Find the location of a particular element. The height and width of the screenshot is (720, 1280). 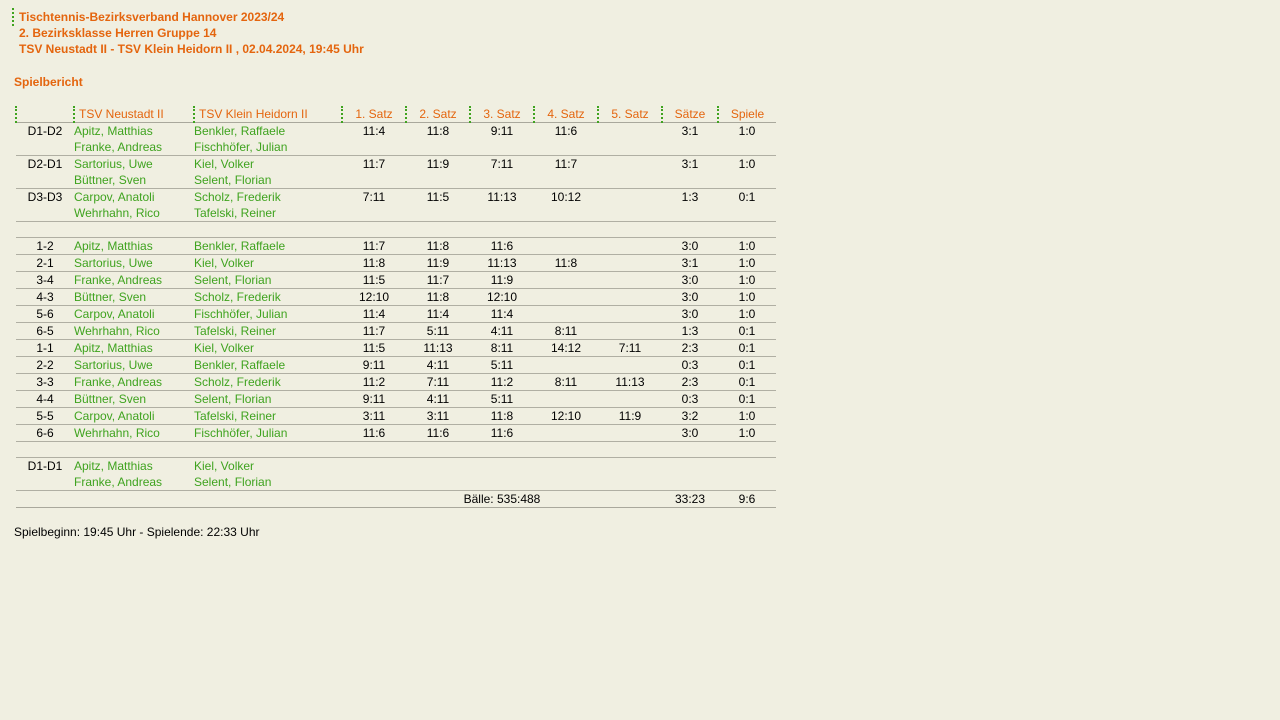

set3-score: 11:8 is located at coordinates (502, 416).